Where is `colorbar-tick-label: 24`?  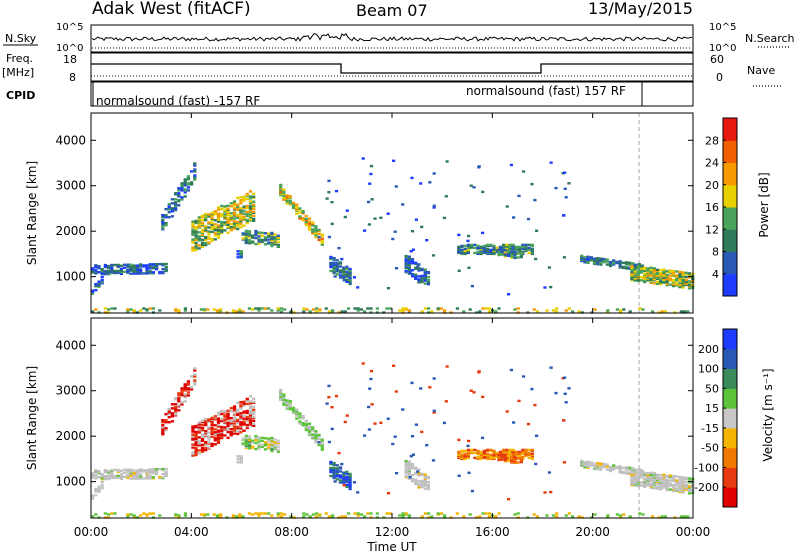 colorbar-tick-label: 24 is located at coordinates (712, 163).